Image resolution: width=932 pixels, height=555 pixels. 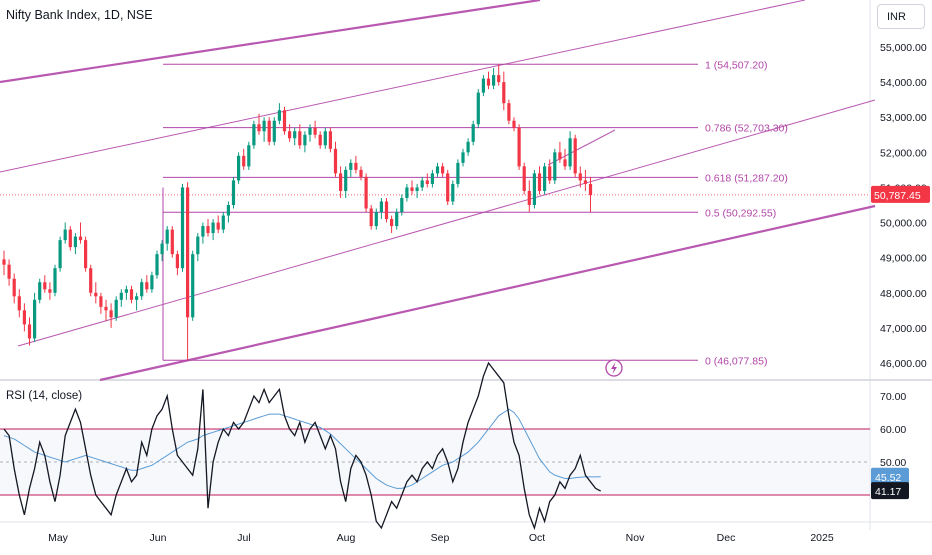 I want to click on time-tick-label: Dec, so click(x=726, y=538).